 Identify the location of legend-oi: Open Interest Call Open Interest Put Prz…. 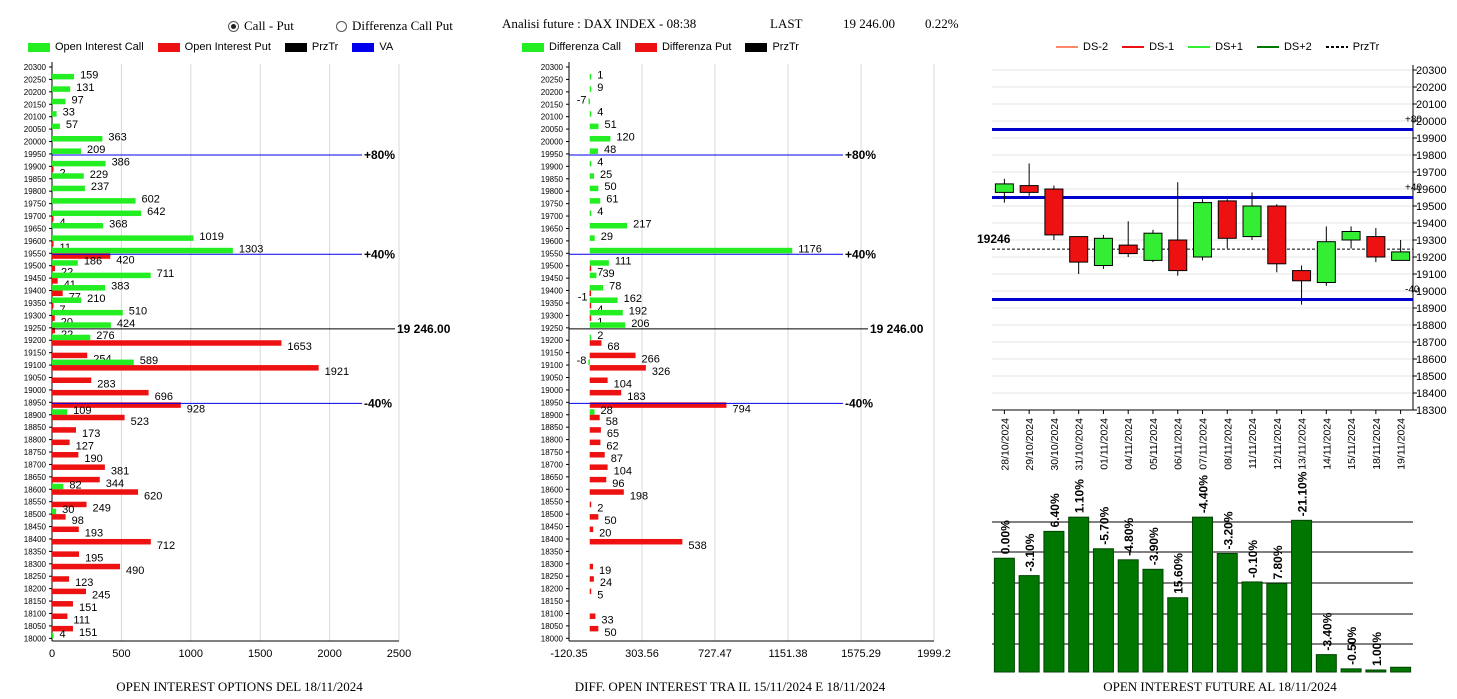
(210, 47).